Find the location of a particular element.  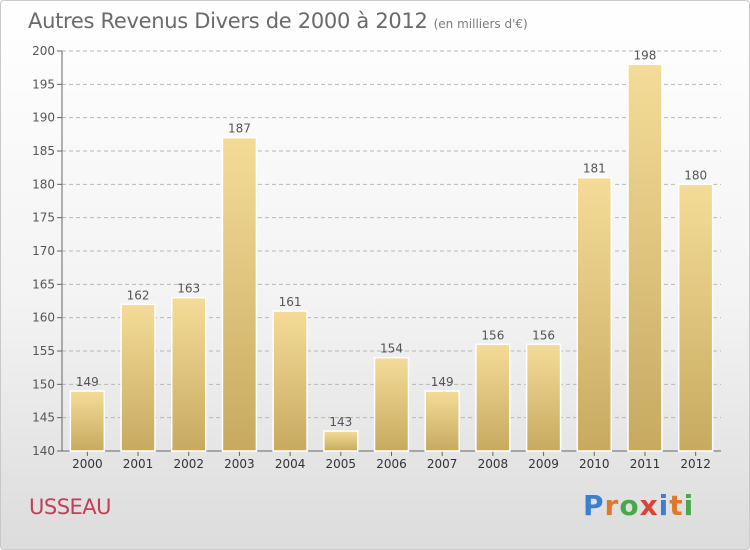

data-label-2006: 154 is located at coordinates (391, 349).